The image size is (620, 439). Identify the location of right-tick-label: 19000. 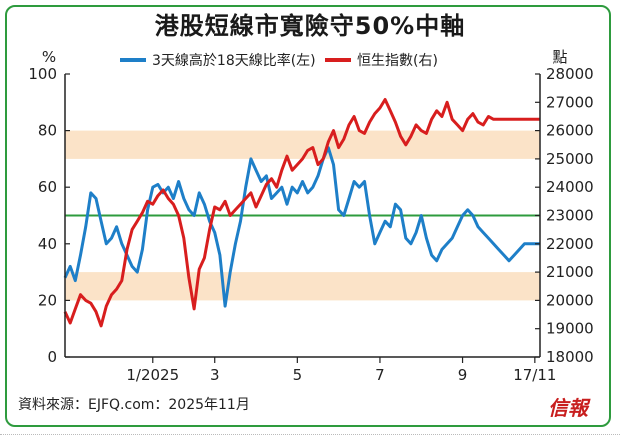
(570, 329).